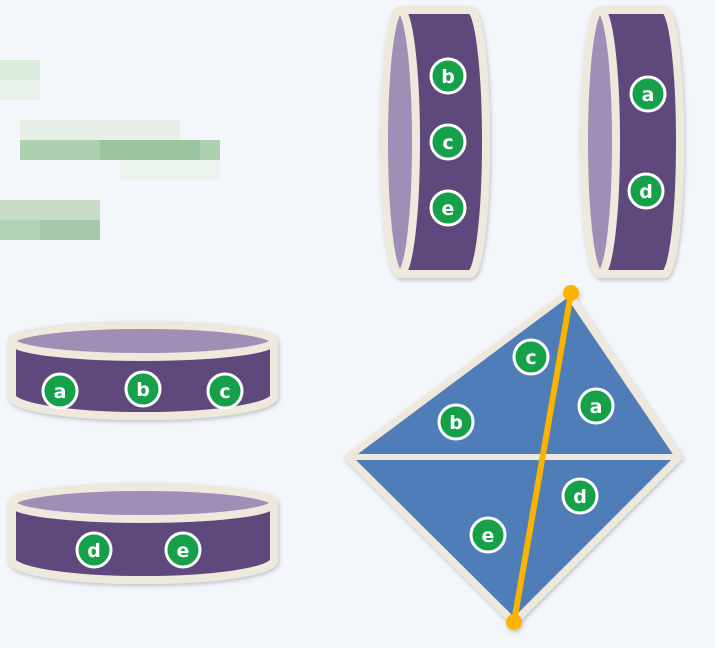 The height and width of the screenshot is (648, 715). I want to click on badge-diamond-2: b, so click(456, 422).